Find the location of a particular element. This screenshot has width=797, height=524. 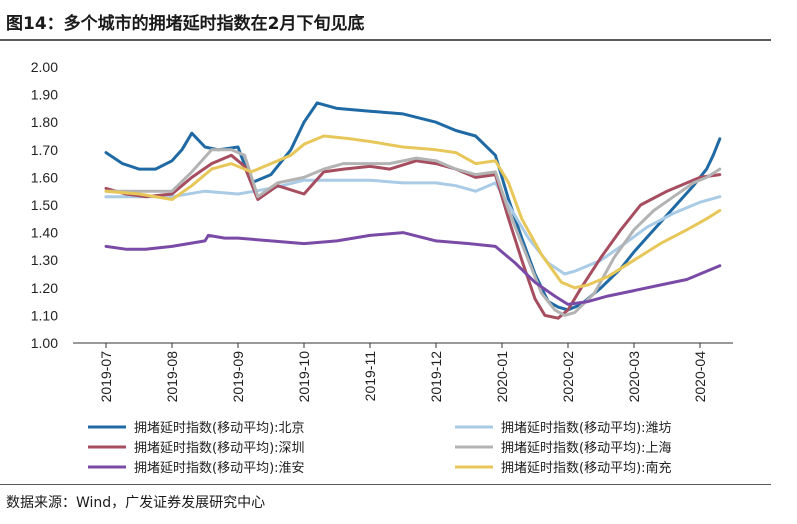

x-tick-label: 2020-04 is located at coordinates (700, 377).